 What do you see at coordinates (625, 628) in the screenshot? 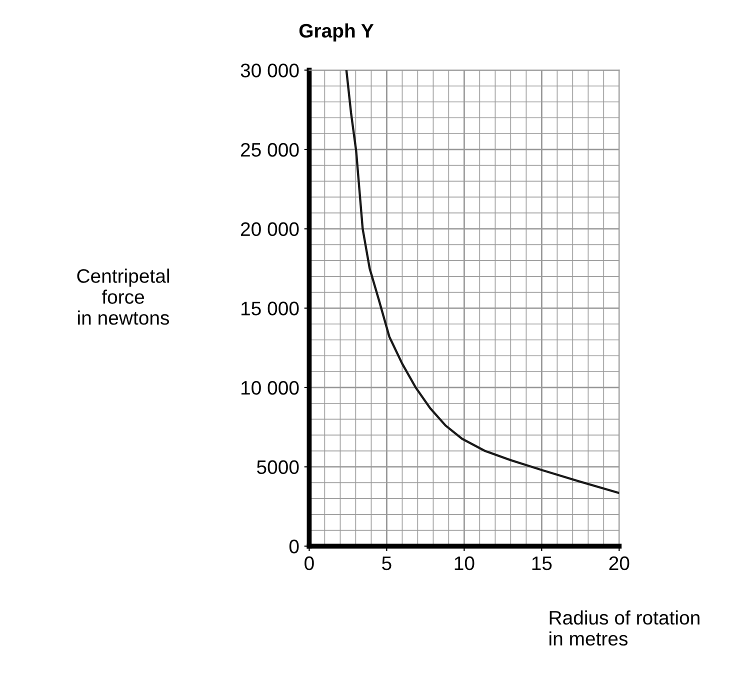
I see `x-axis-title: Radius of rotation in metres` at bounding box center [625, 628].